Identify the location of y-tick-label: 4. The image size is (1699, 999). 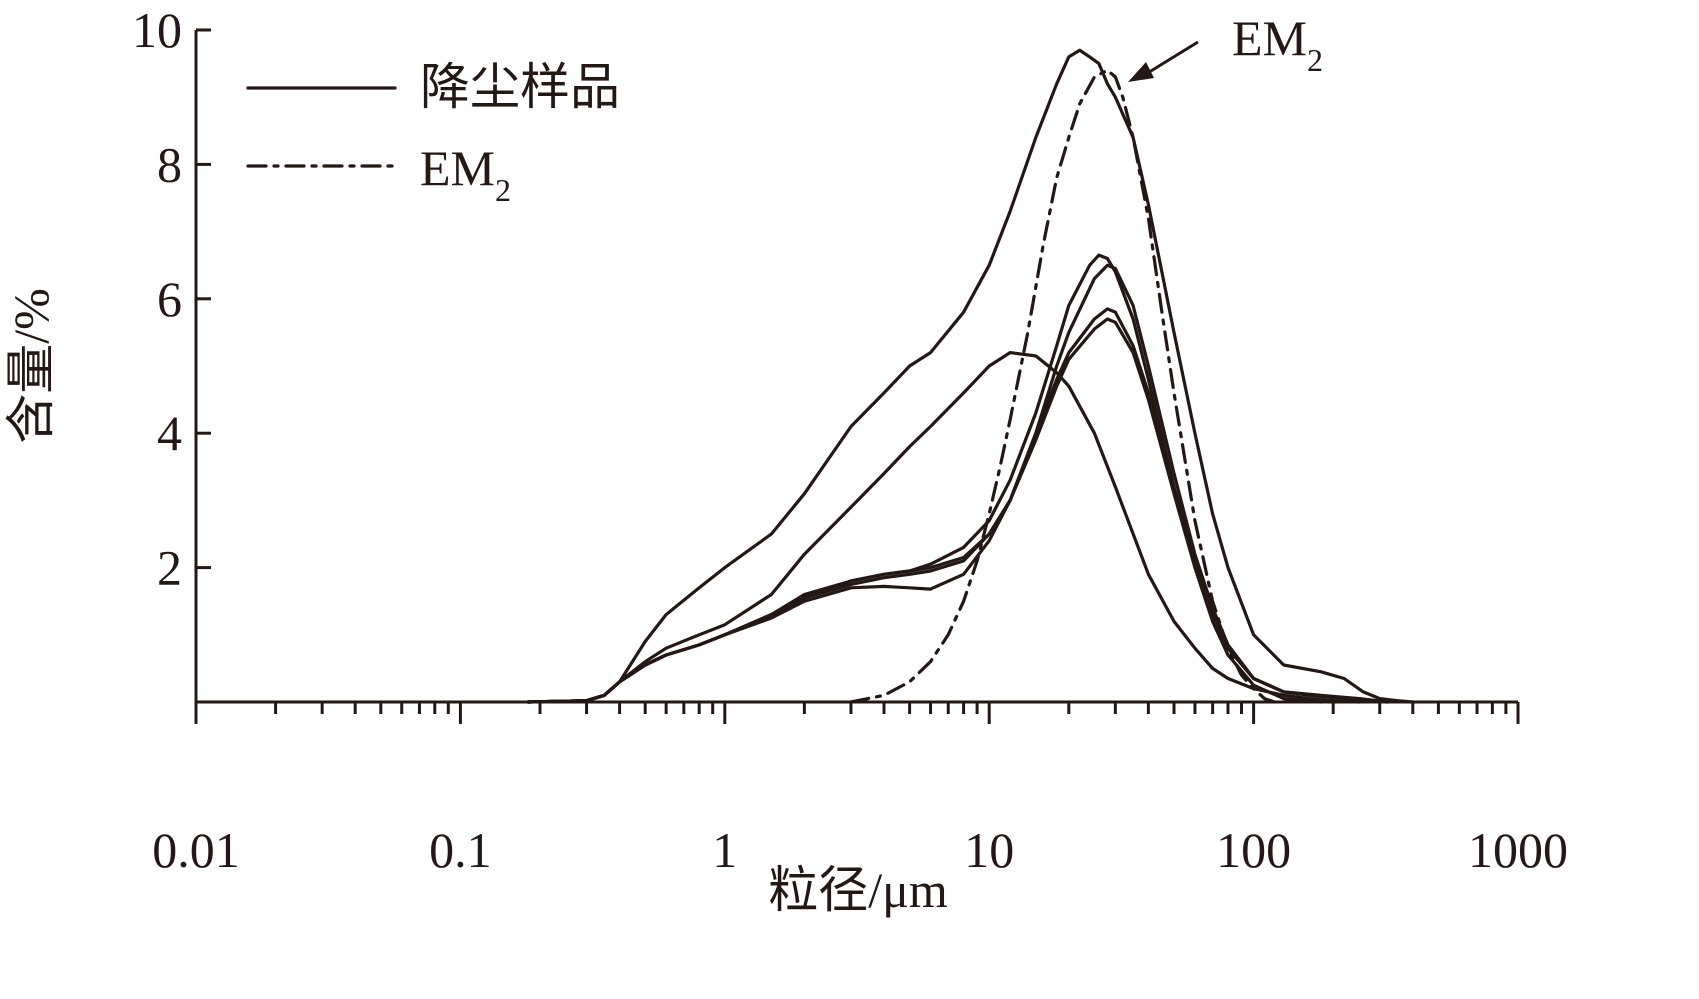
(169, 433).